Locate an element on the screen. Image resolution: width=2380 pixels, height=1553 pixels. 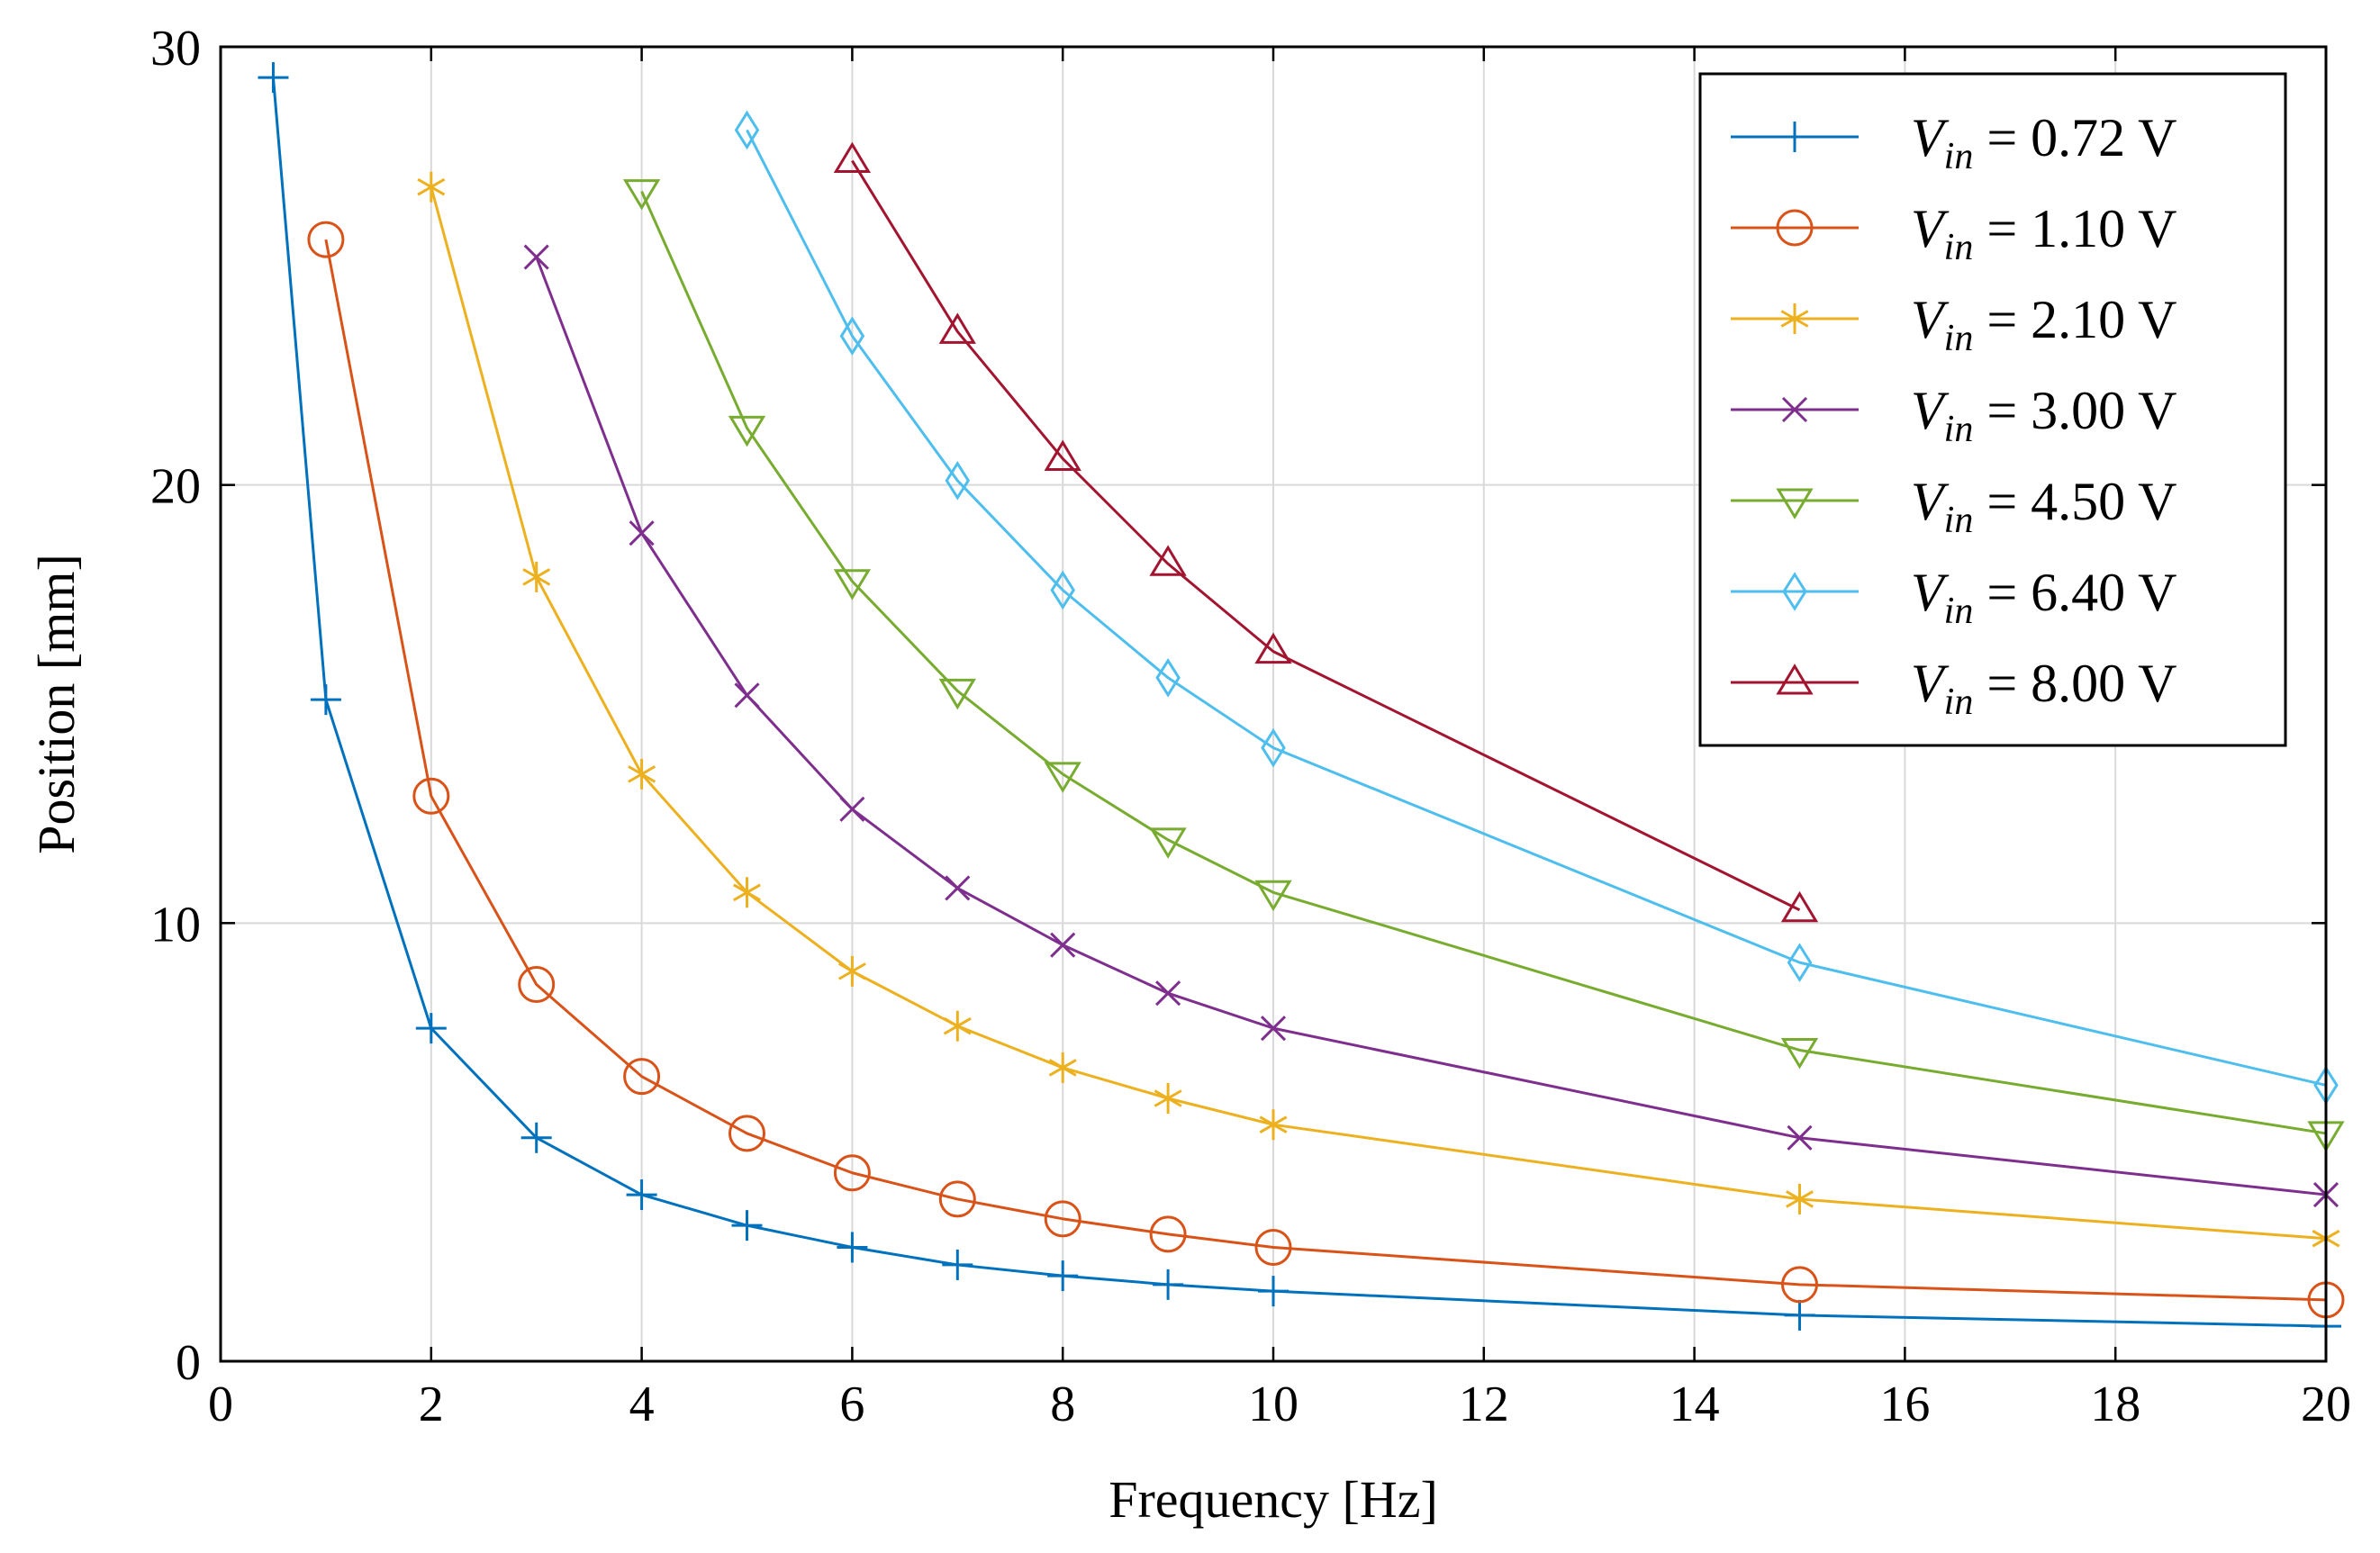
x-tick-label: 6 is located at coordinates (851, 1404).